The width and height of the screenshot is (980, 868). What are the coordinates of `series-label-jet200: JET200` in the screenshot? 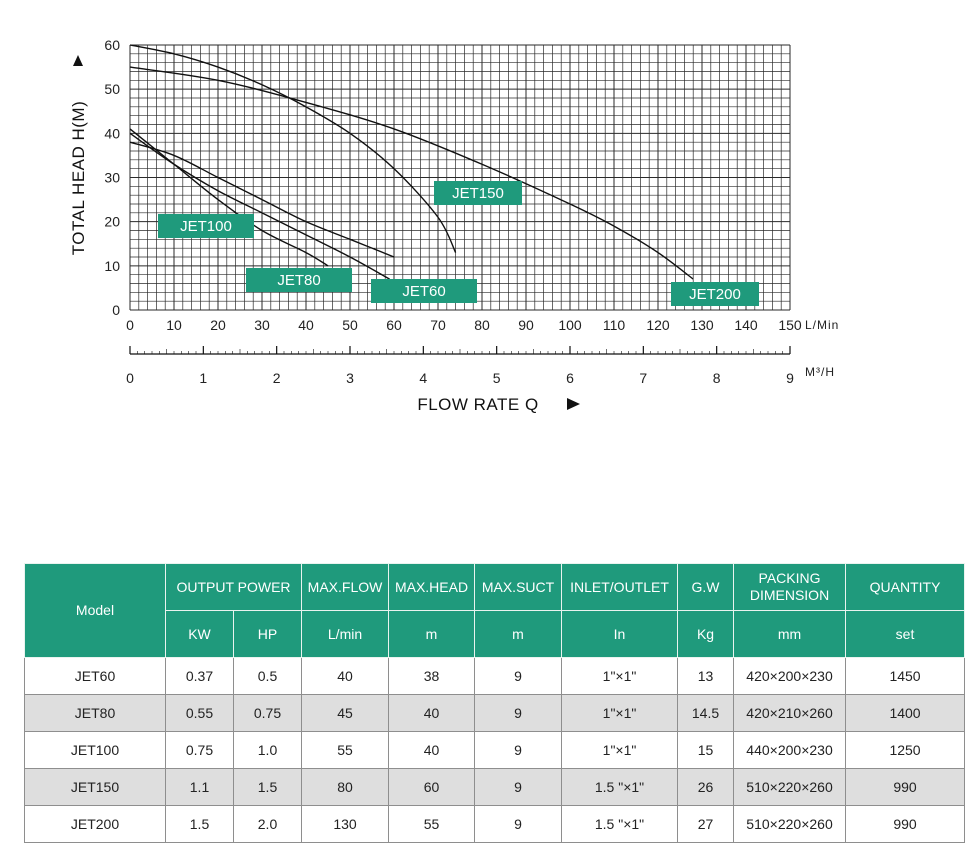 It's located at (715, 294).